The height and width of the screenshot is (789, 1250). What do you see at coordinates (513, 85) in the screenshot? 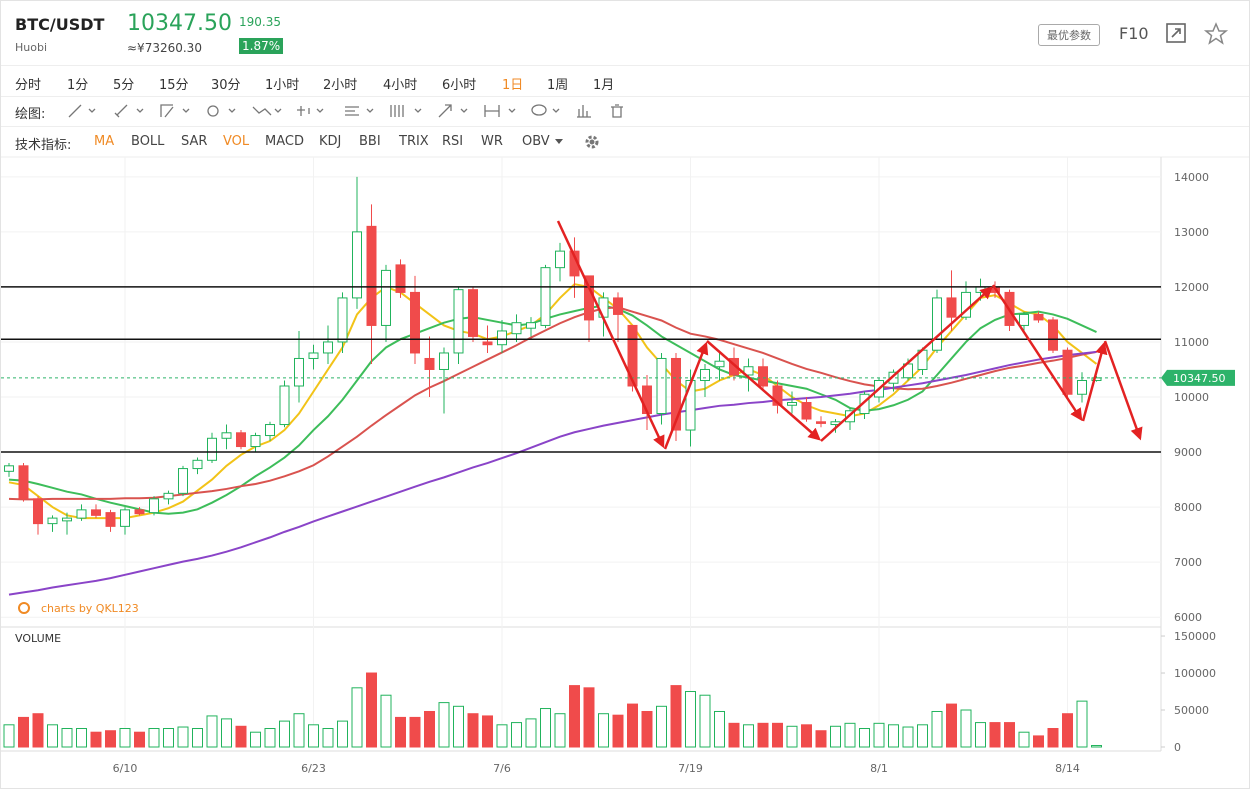
I see `period-tab: 1日` at bounding box center [513, 85].